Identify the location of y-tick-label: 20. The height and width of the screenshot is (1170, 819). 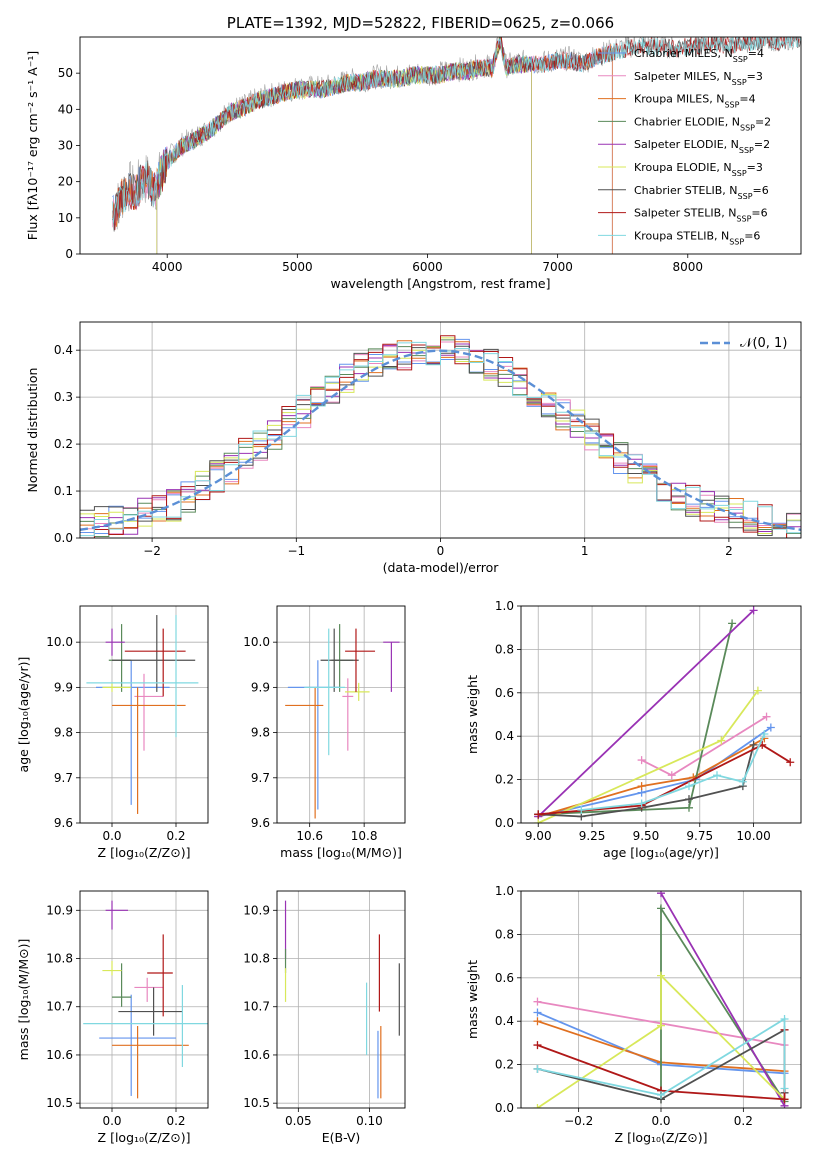
(65, 182).